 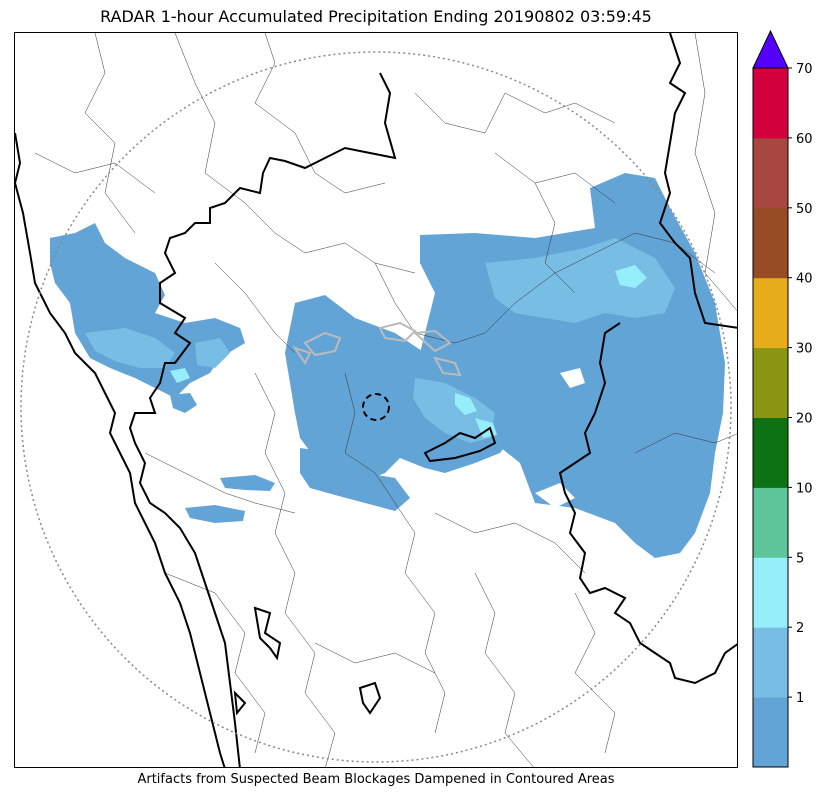 What do you see at coordinates (800, 558) in the screenshot?
I see `colorbar-tick-label: 5` at bounding box center [800, 558].